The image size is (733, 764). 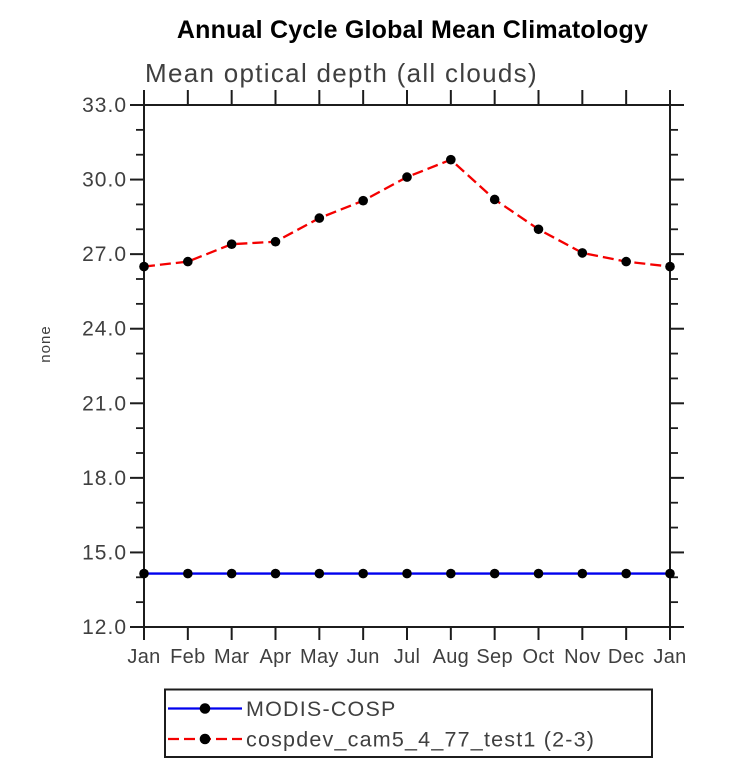 What do you see at coordinates (104, 105) in the screenshot?
I see `y-axis-tick-label: 33.0` at bounding box center [104, 105].